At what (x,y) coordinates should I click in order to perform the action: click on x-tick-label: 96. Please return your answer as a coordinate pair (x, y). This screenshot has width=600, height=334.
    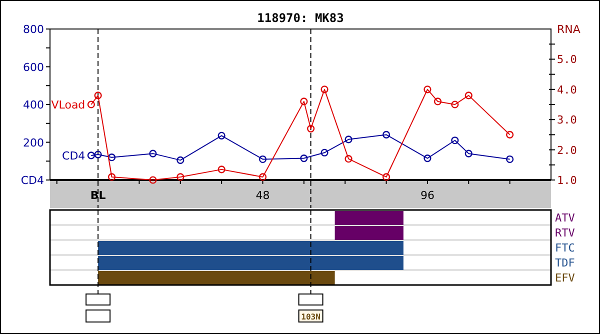
    Looking at the image, I should click on (427, 195).